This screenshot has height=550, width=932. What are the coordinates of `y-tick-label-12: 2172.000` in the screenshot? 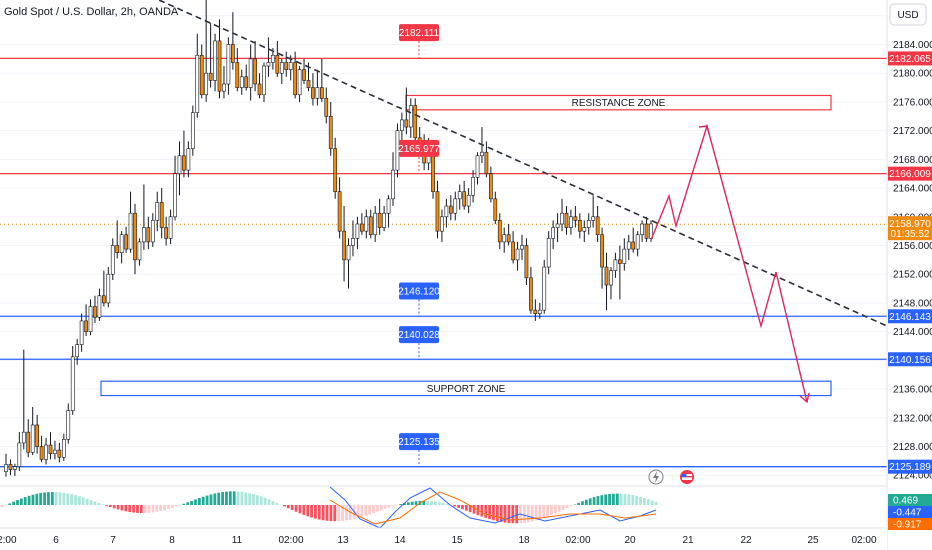 It's located at (912, 131).